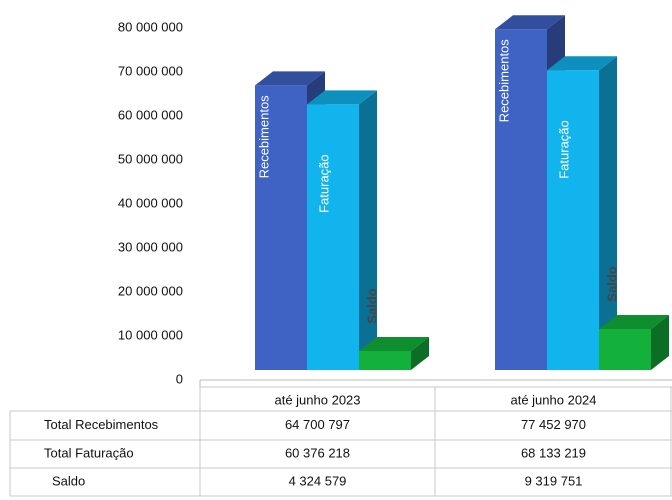 The width and height of the screenshot is (672, 500). I want to click on table-value: 60 376 218, so click(317, 452).